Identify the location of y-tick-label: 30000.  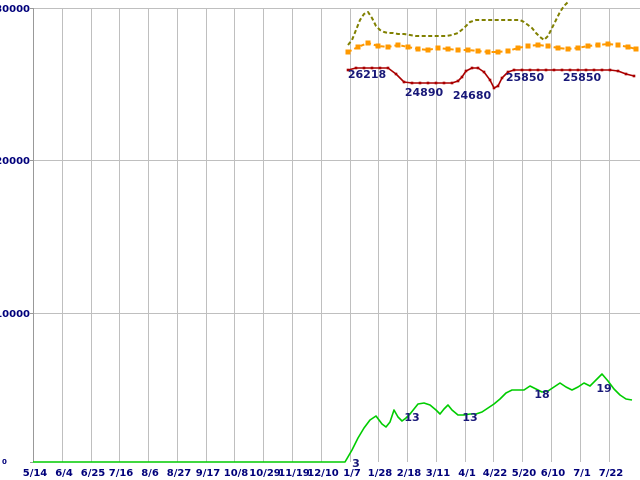
(15, 9).